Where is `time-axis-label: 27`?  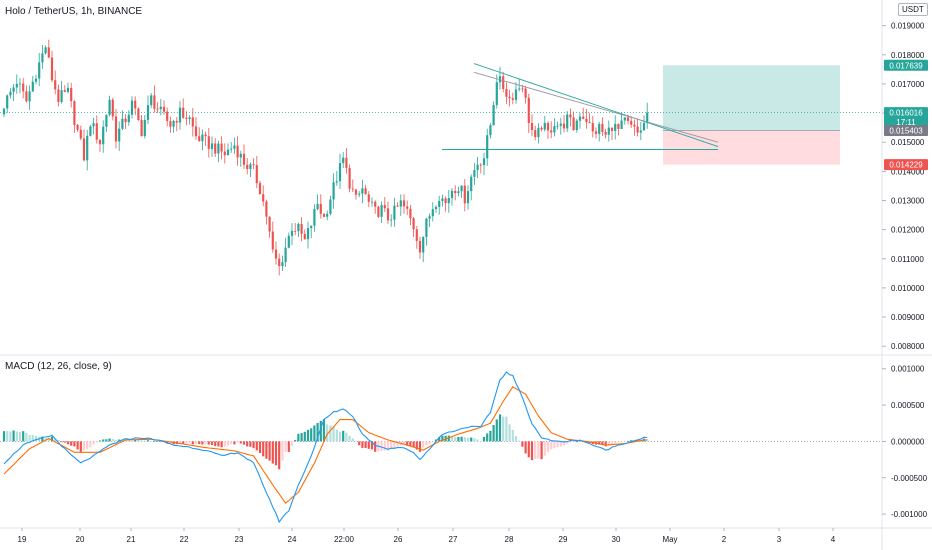
time-axis-label: 27 is located at coordinates (453, 539).